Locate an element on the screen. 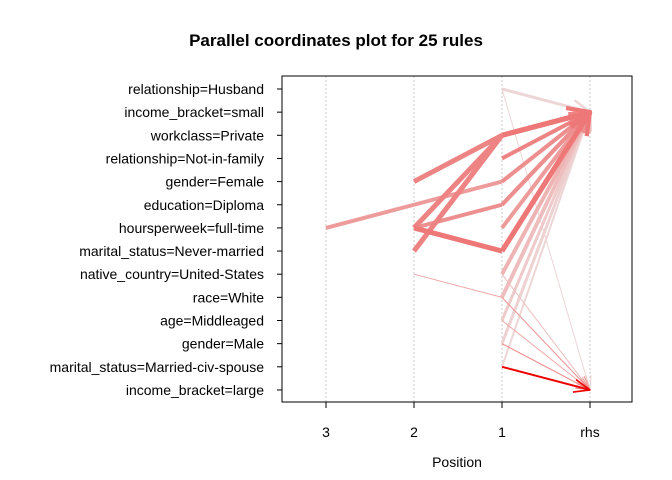 The height and width of the screenshot is (480, 672). chart-title: Parallel coordinates plot for 25 rules is located at coordinates (336, 40).